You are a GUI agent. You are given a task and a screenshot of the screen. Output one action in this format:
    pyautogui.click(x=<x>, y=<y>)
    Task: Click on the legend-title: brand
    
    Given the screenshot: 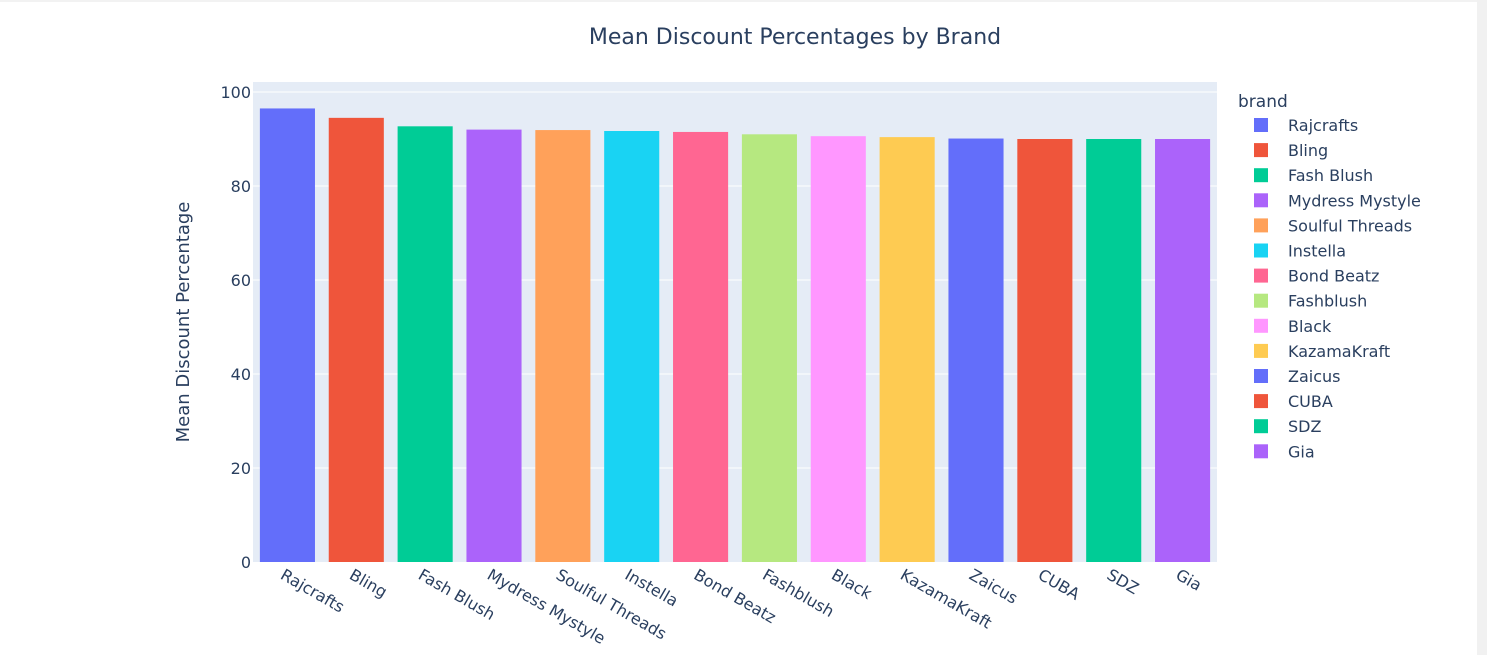 What is the action you would take?
    pyautogui.click(x=1263, y=102)
    